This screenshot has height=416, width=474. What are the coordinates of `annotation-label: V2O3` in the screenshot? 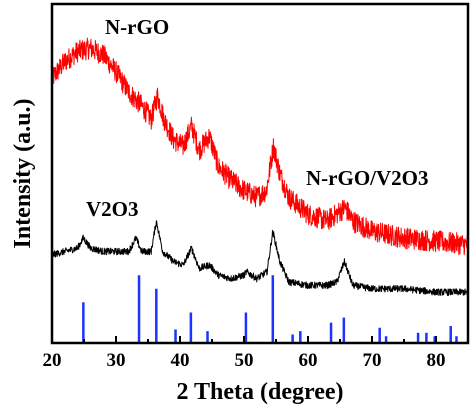 It's located at (112, 209).